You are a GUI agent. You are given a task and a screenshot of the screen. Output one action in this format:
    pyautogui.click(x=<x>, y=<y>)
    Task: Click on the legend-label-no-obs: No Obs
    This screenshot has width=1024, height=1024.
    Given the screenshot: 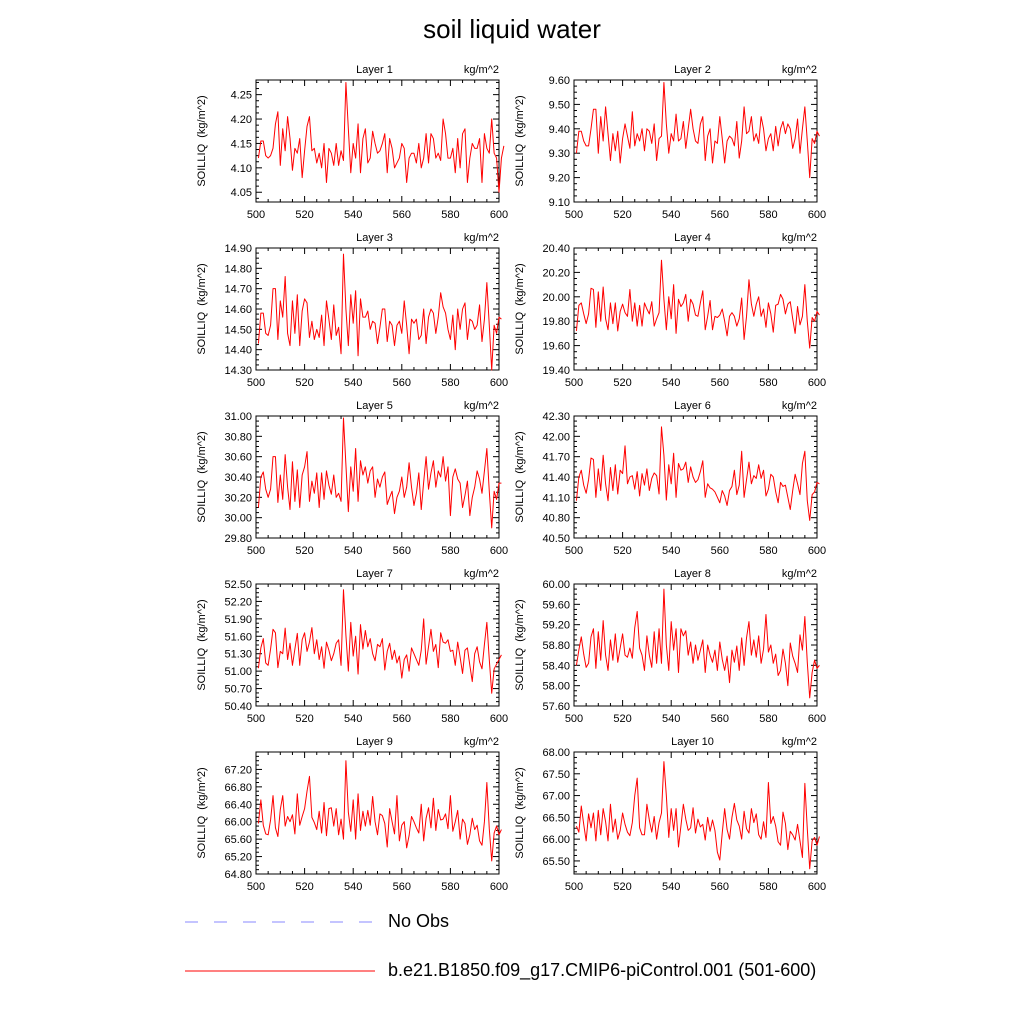 What is the action you would take?
    pyautogui.click(x=419, y=921)
    